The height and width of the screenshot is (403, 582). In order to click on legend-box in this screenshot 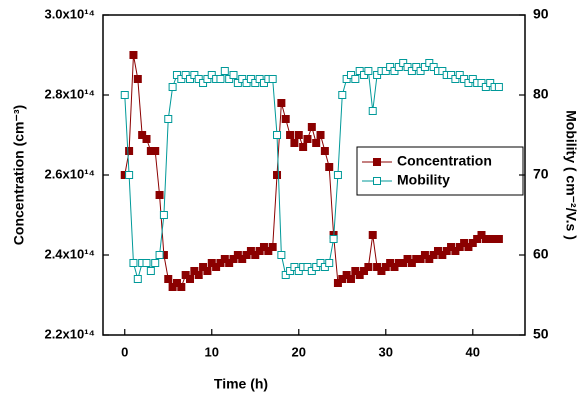, I will do `click(440, 171)`.